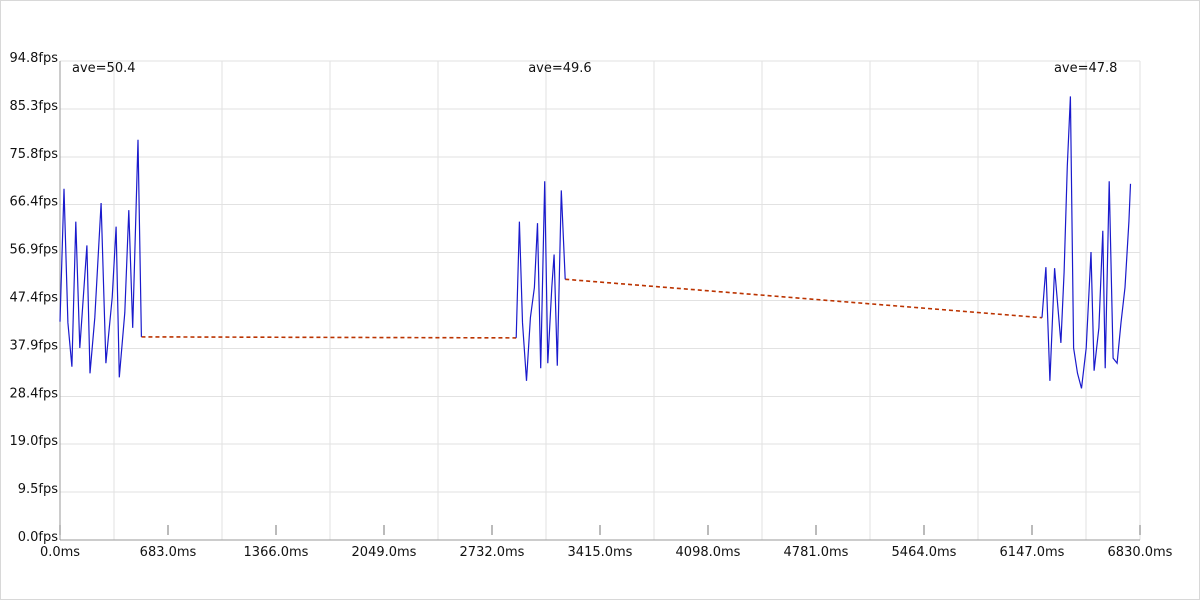 The width and height of the screenshot is (1200, 600). I want to click on y-tick-label: 37.9fps, so click(33, 346).